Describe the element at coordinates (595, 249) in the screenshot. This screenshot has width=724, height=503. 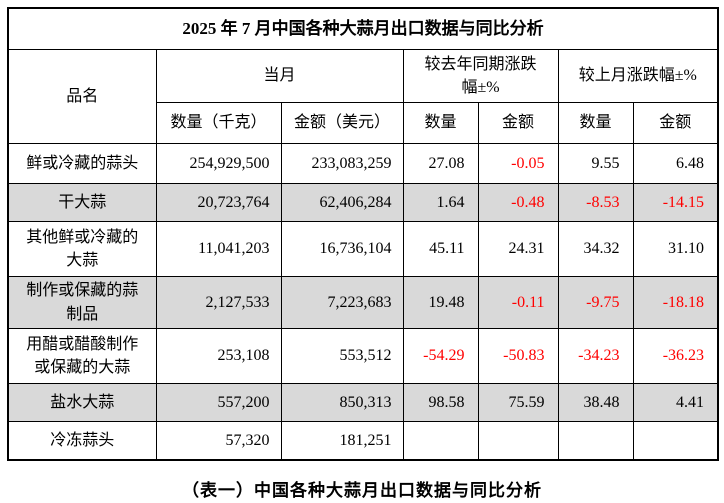
I see `mom-qty-cell: 34.32` at that location.